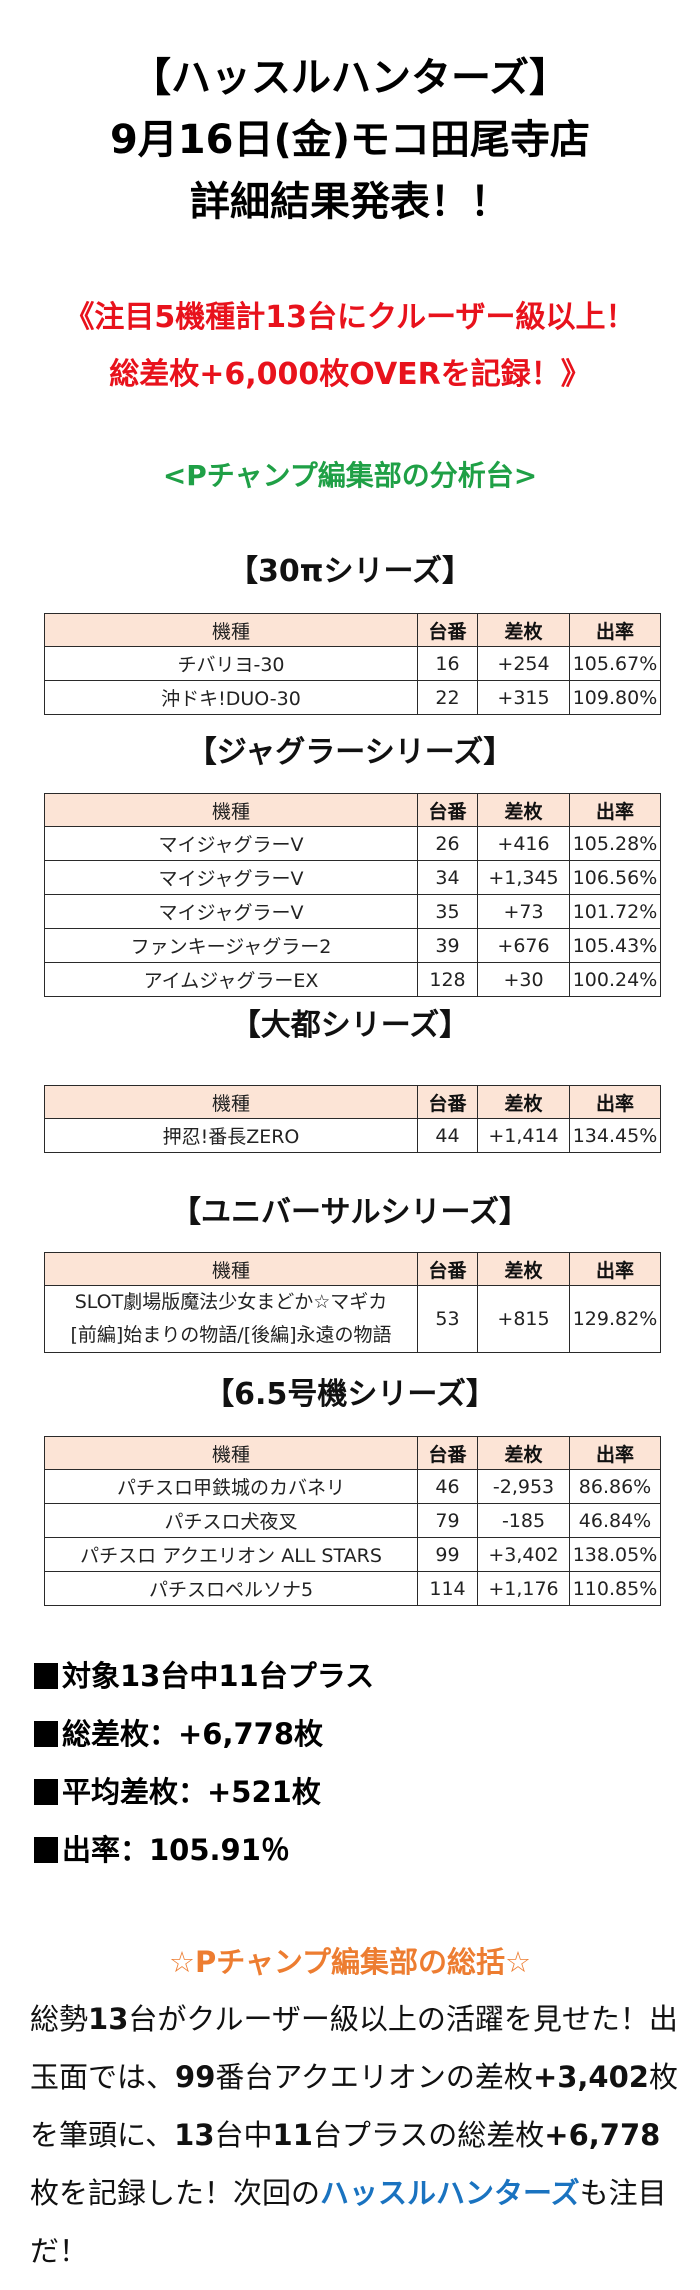 This screenshot has width=700, height=2290. Describe the element at coordinates (231, 663) in the screenshot. I see `cell-machine: チバリヨ-30` at that location.